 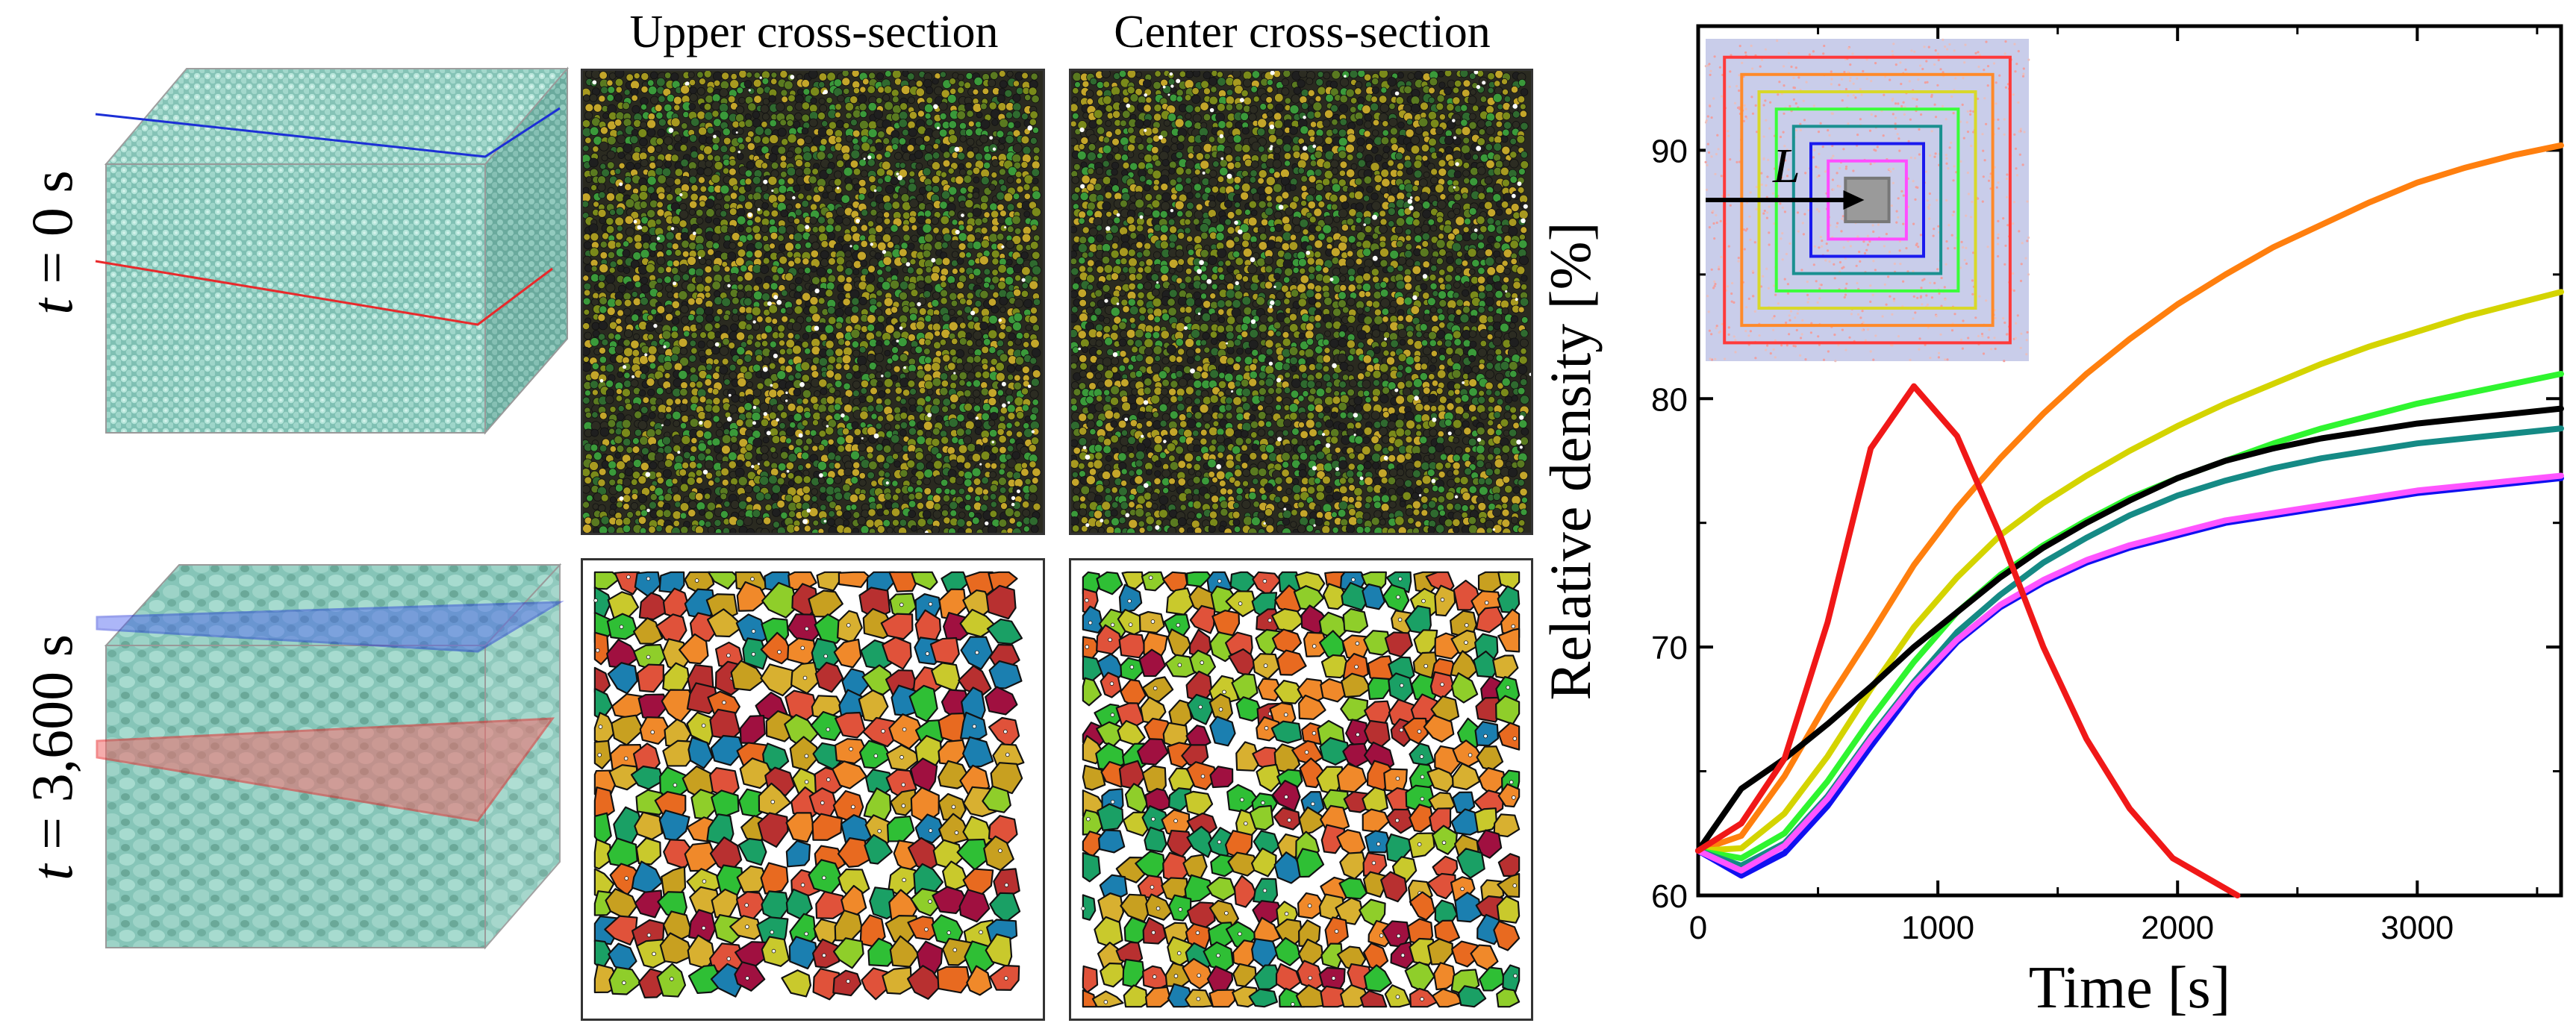 I want to click on inset-label-L: L, so click(x=1786, y=166).